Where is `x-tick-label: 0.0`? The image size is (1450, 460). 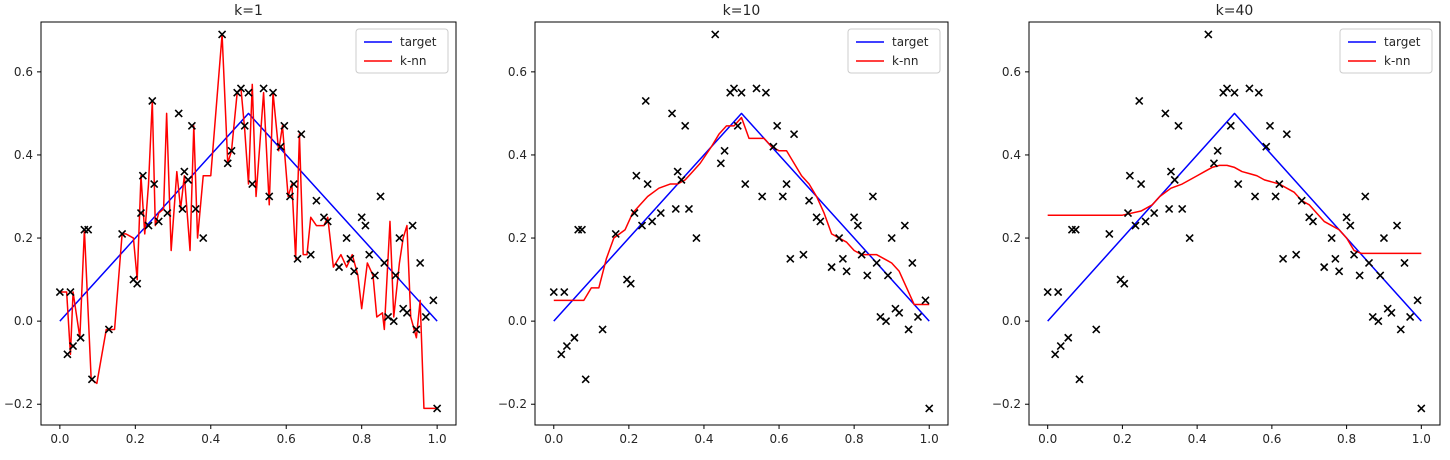
x-tick-label: 0.0 is located at coordinates (553, 439).